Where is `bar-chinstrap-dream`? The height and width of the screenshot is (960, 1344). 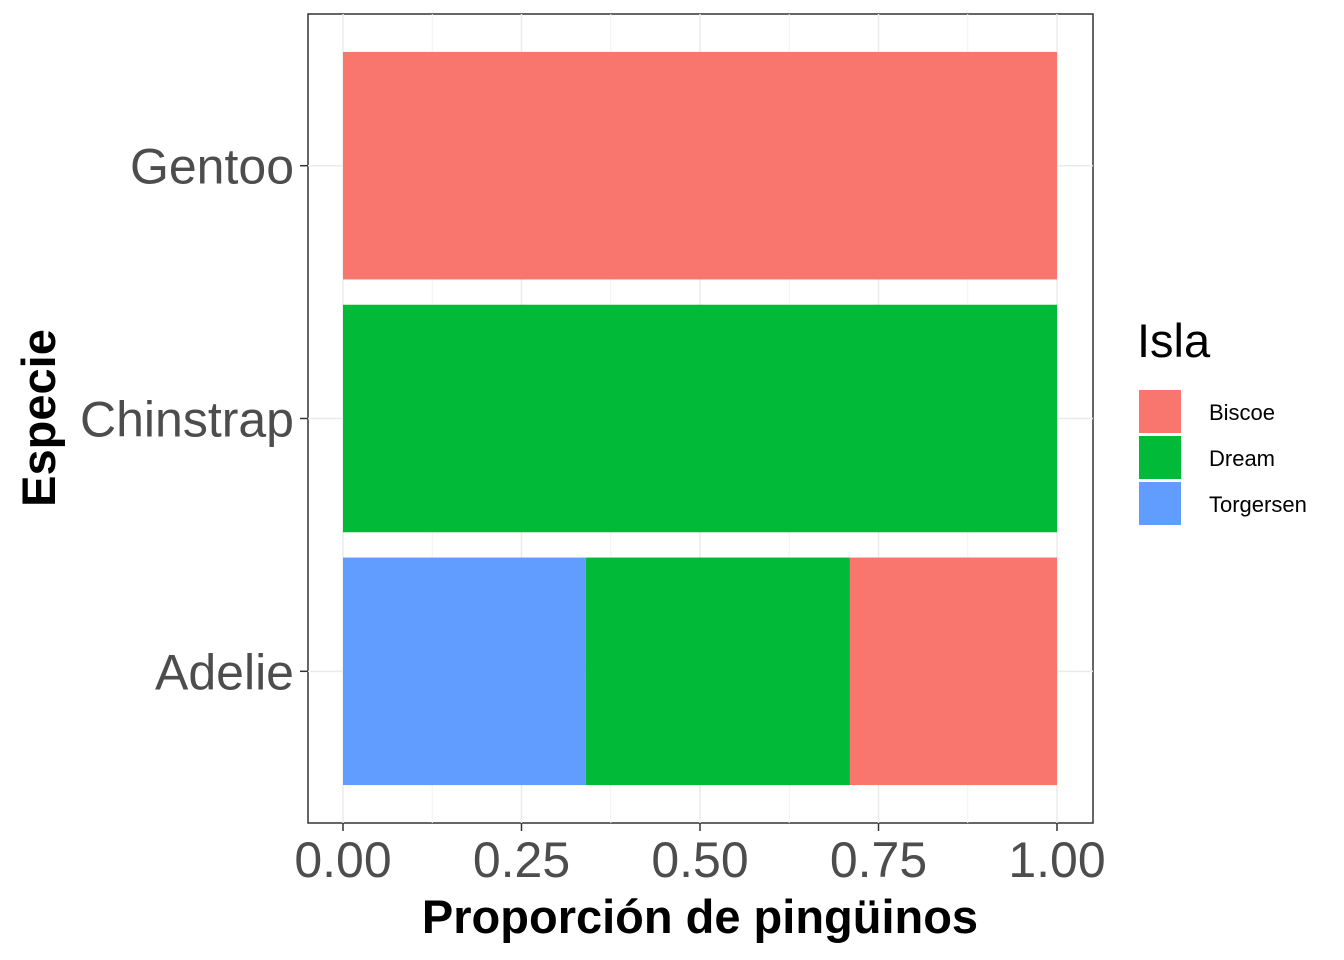 bar-chinstrap-dream is located at coordinates (700, 418).